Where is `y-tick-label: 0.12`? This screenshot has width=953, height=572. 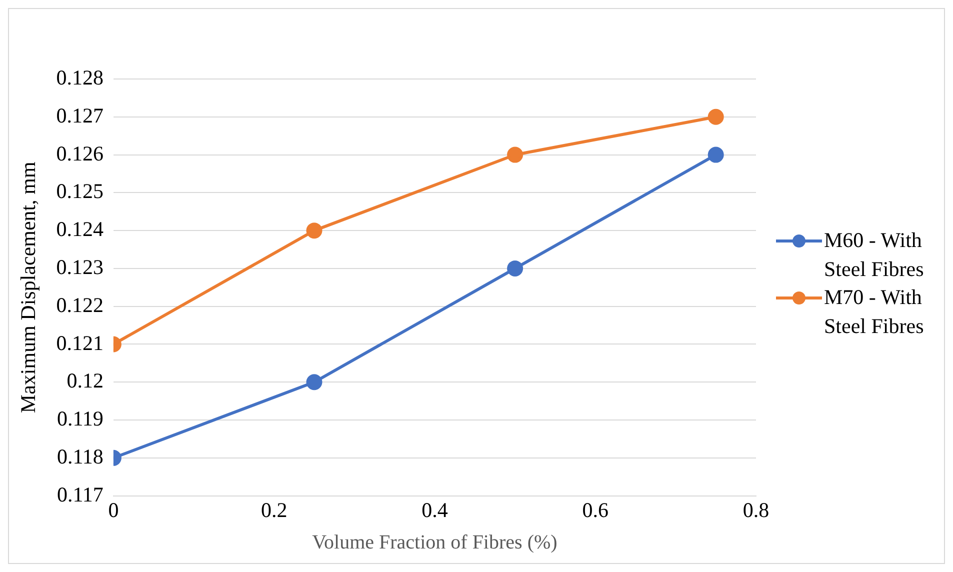 y-tick-label: 0.12 is located at coordinates (85, 380).